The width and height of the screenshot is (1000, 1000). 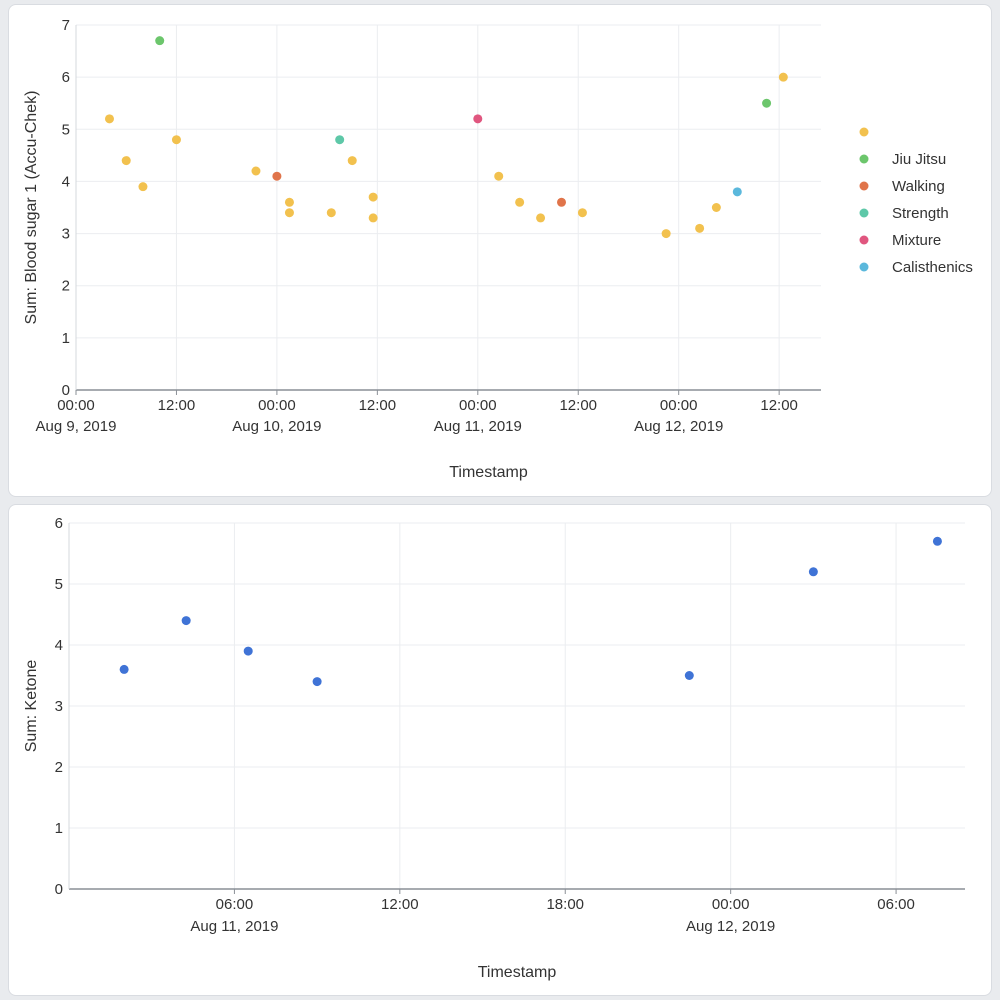 I want to click on x-tick-date-label: Aug 10, 2019, so click(x=276, y=426).